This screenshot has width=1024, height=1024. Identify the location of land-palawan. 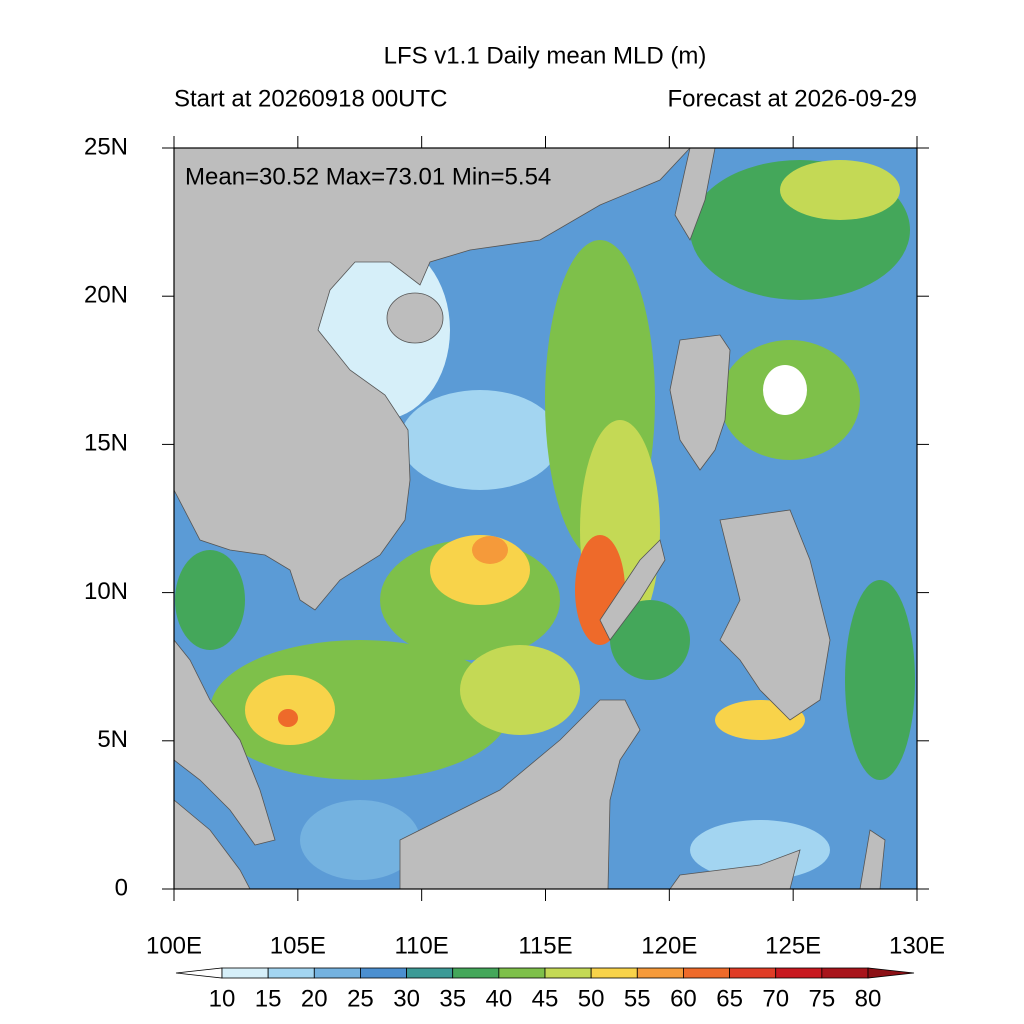
(632, 590).